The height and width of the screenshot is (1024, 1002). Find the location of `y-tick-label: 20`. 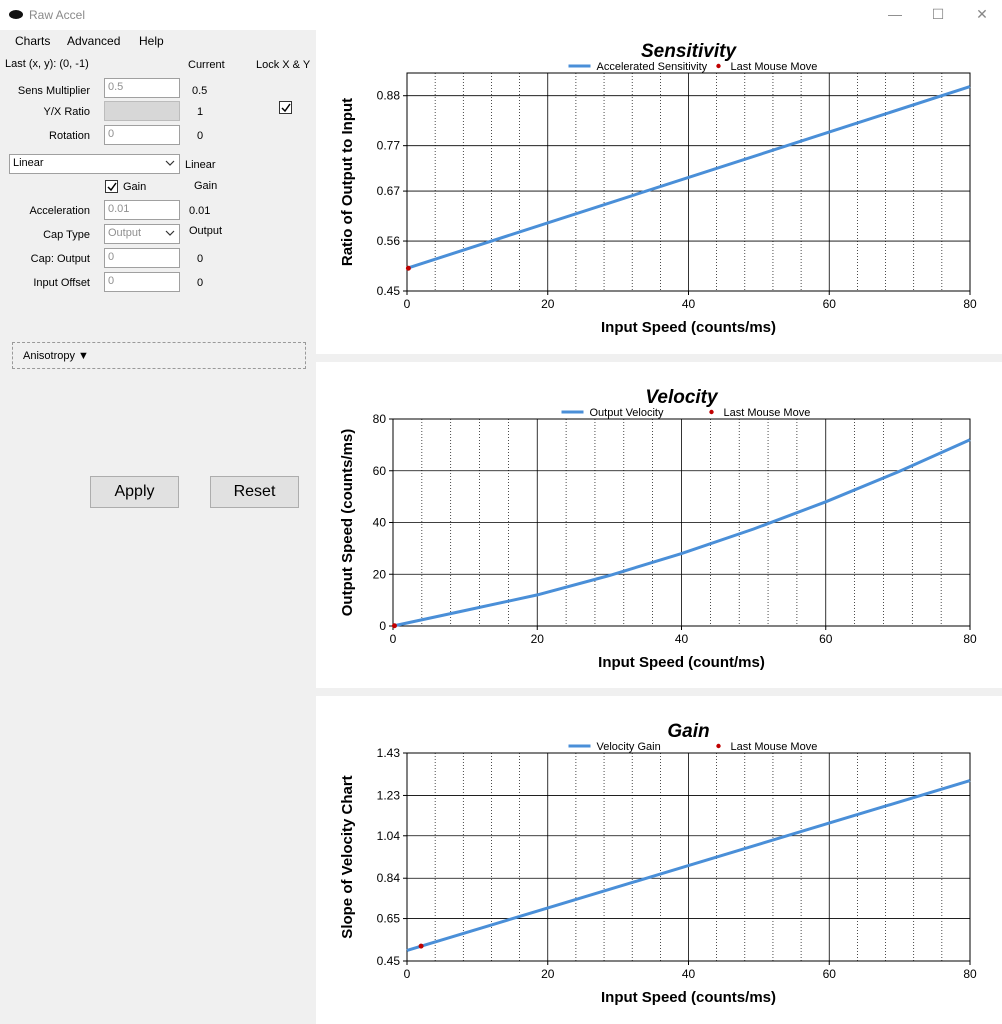

y-tick-label: 20 is located at coordinates (380, 574).